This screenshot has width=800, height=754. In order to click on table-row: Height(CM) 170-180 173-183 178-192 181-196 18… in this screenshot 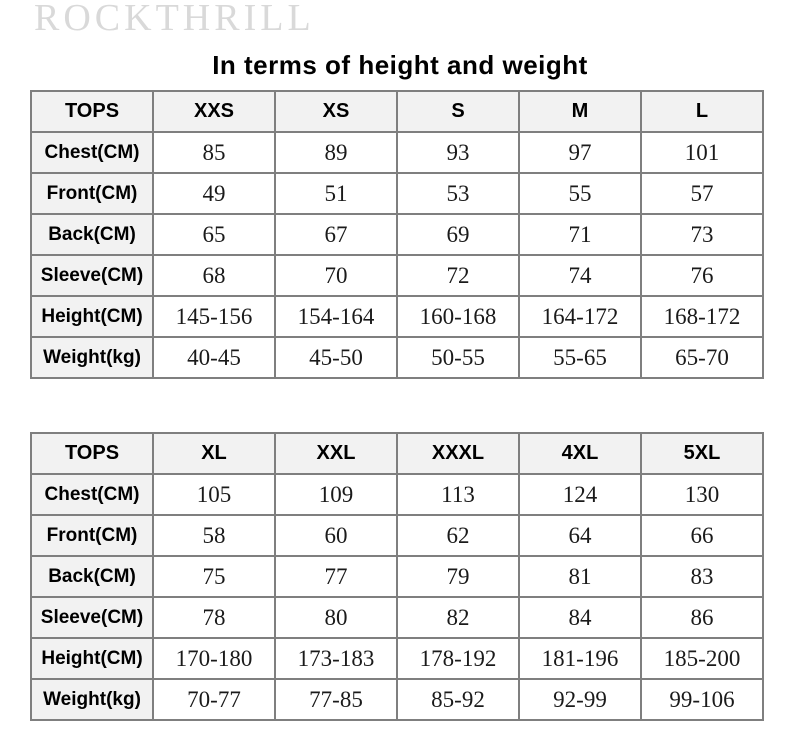, I will do `click(397, 658)`.